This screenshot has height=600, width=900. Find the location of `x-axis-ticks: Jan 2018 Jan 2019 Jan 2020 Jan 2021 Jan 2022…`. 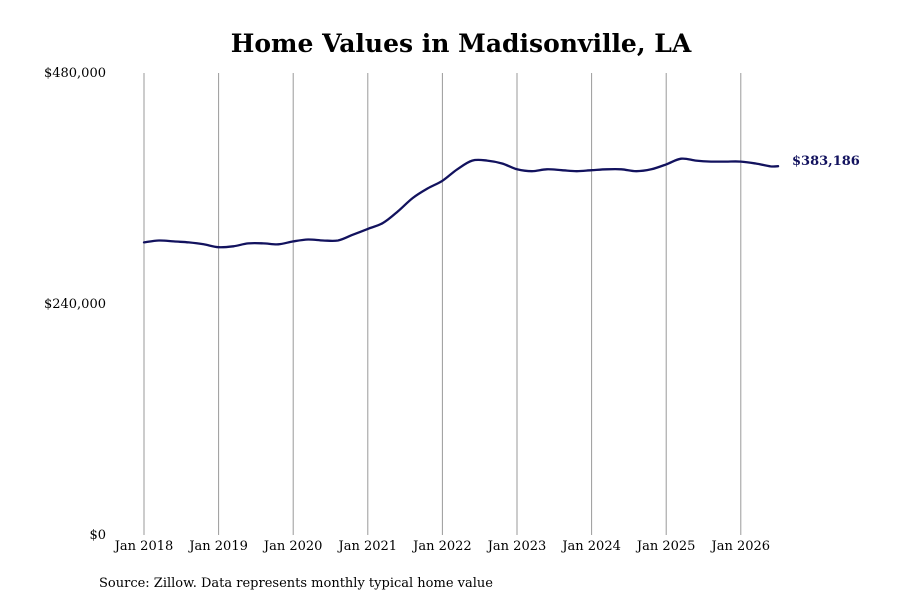

x-axis-ticks: Jan 2018 Jan 2019 Jan 2020 Jan 2021 Jan 2022… is located at coordinates (441, 546).